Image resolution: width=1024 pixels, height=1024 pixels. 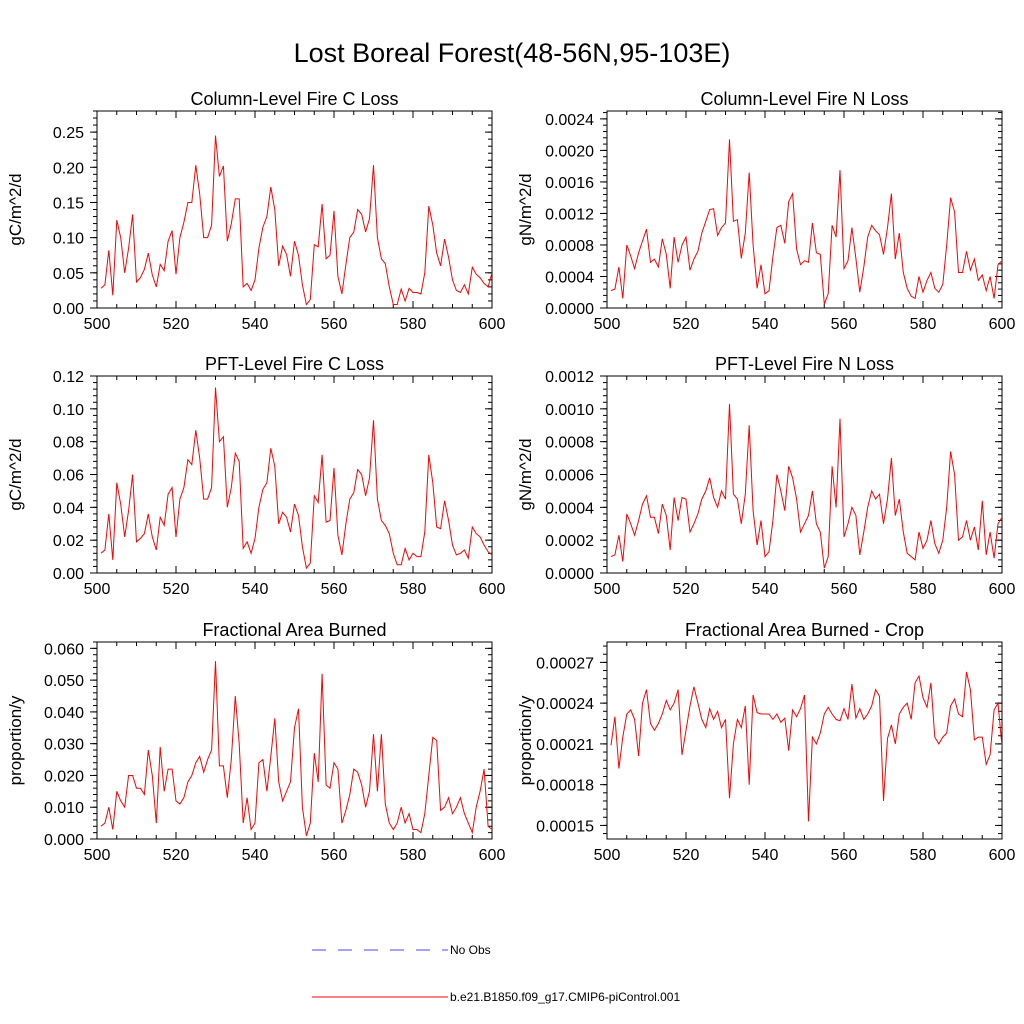 I want to click on y-tick-label: 0.00021, so click(x=565, y=745).